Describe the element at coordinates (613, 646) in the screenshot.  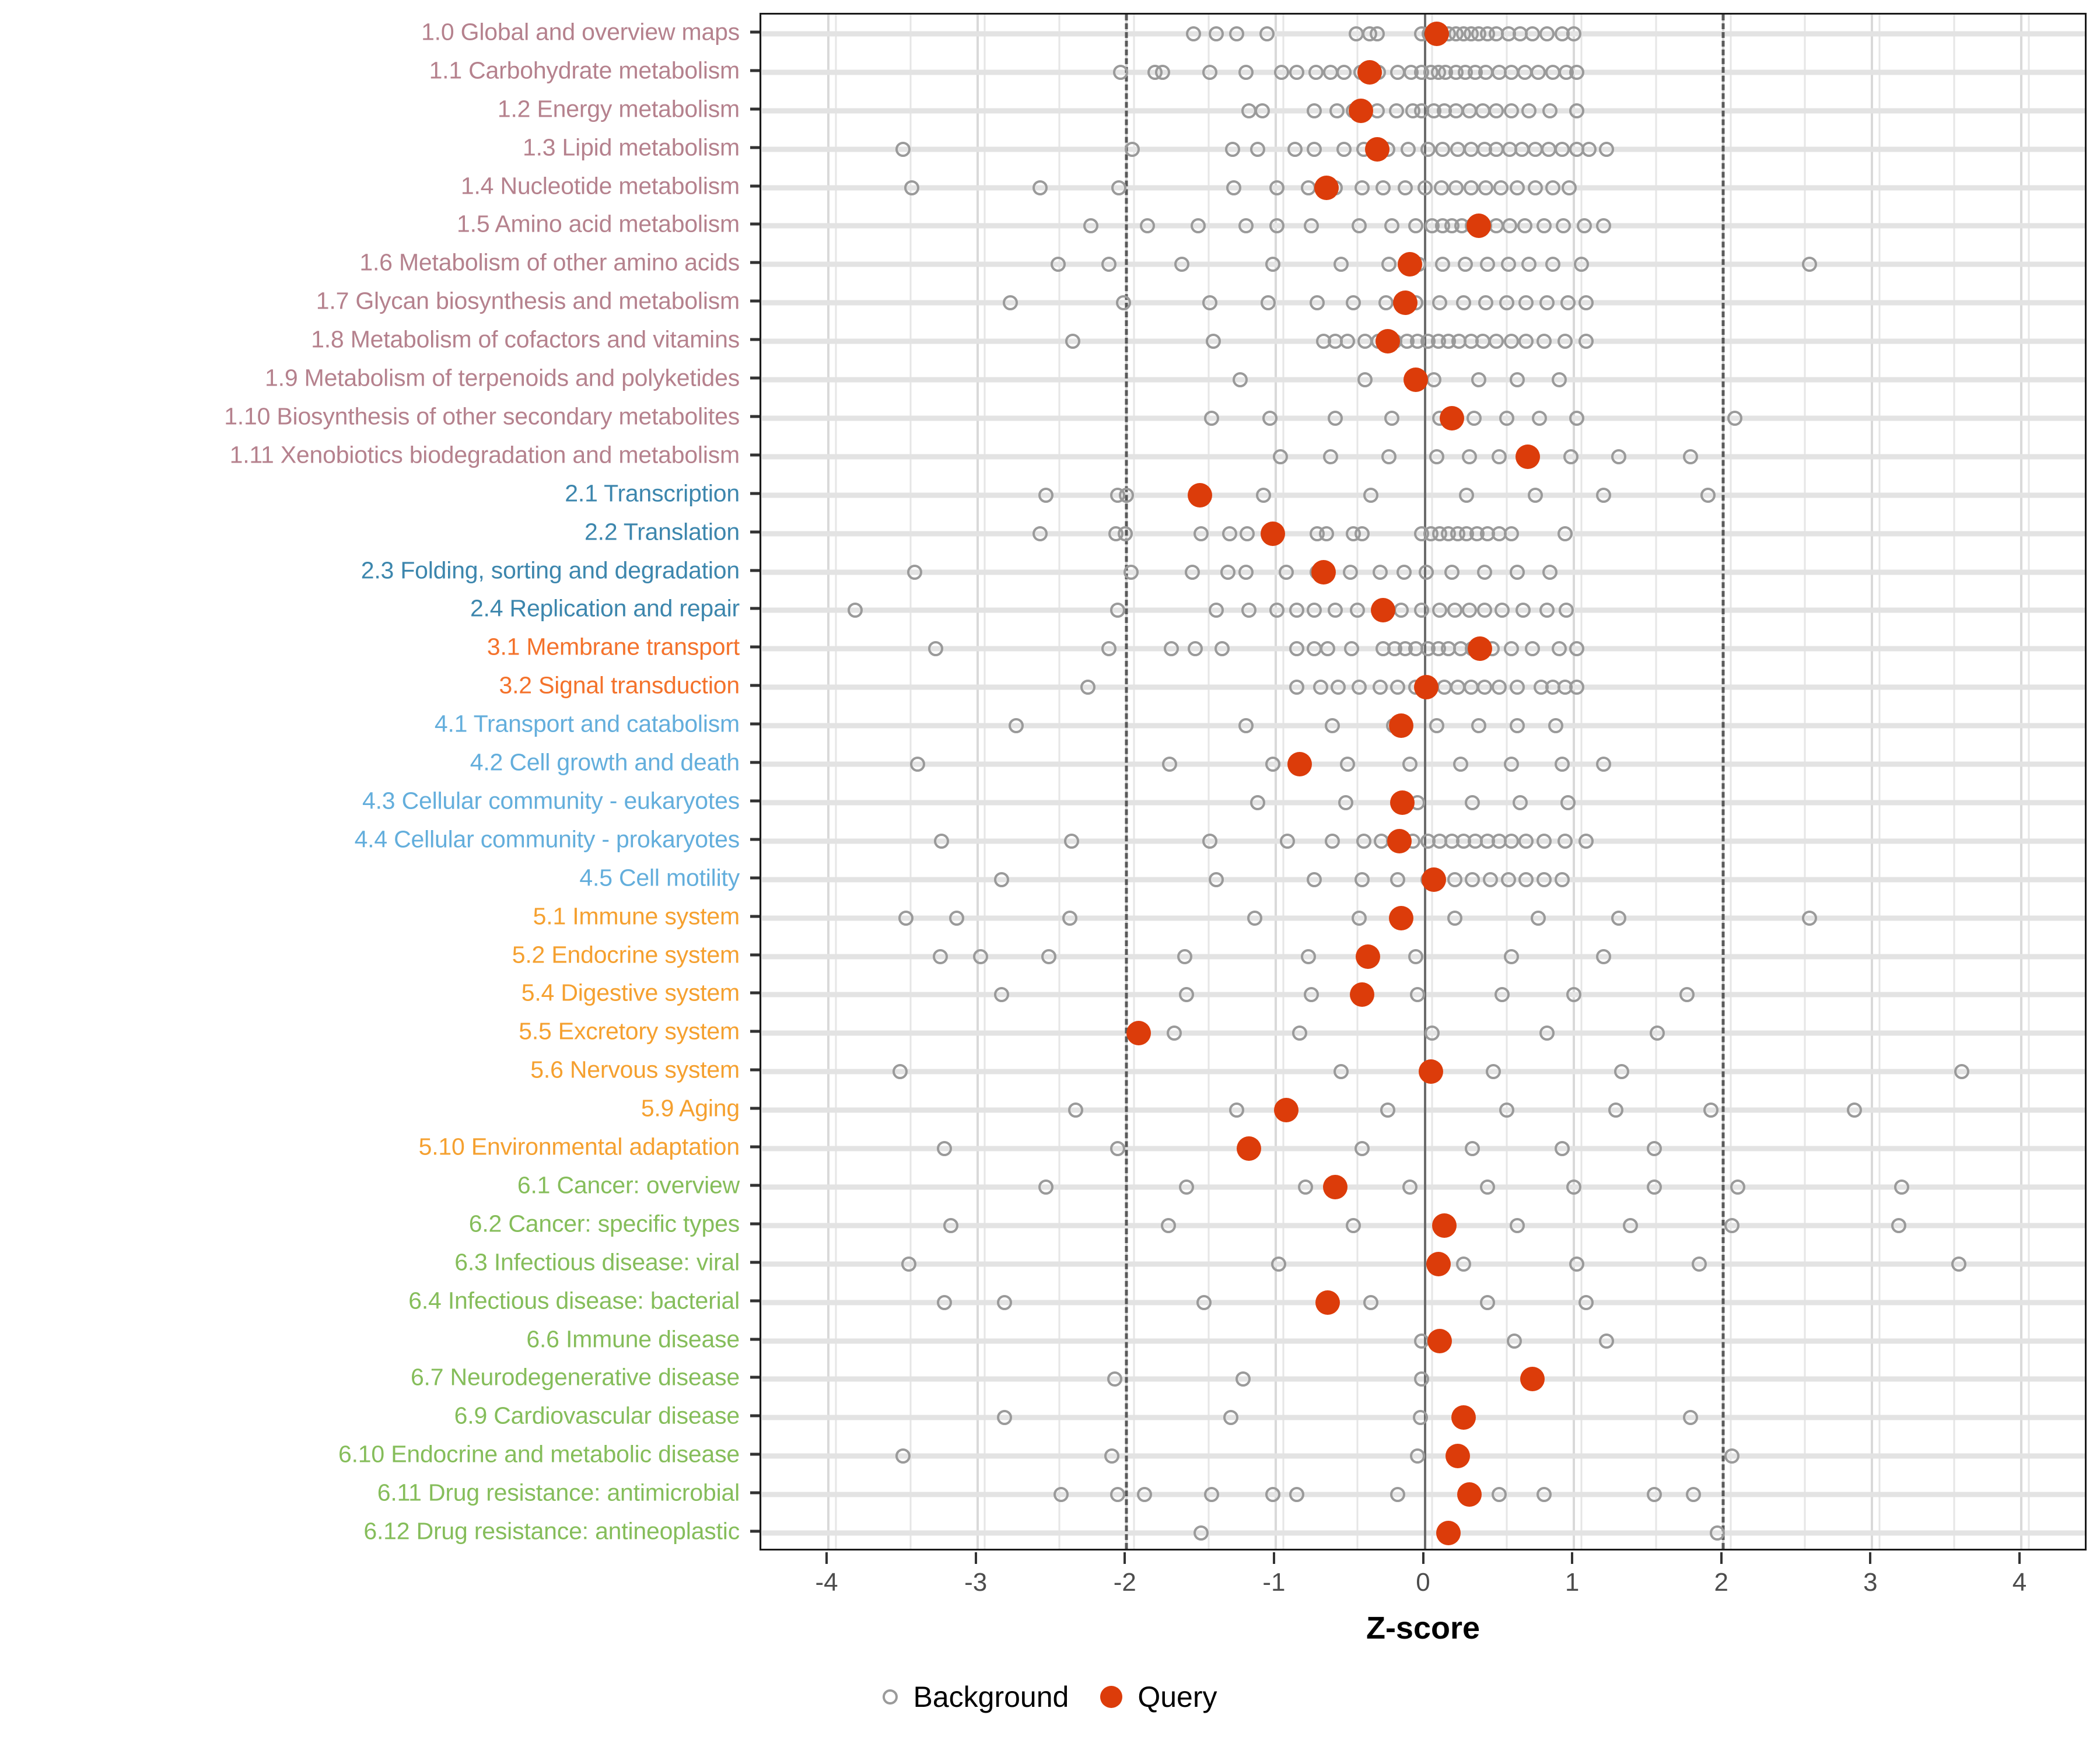
I see `y-axis-tick-label: 3.1 Membrane transport` at that location.